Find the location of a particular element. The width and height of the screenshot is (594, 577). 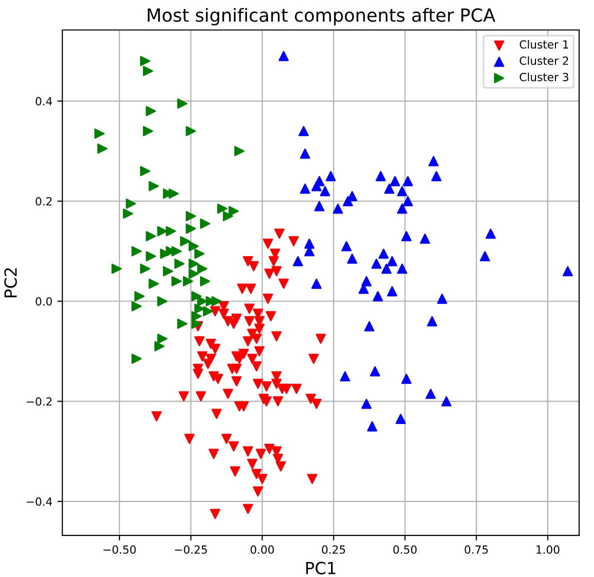

x-tick-label: −0.25 is located at coordinates (191, 549).